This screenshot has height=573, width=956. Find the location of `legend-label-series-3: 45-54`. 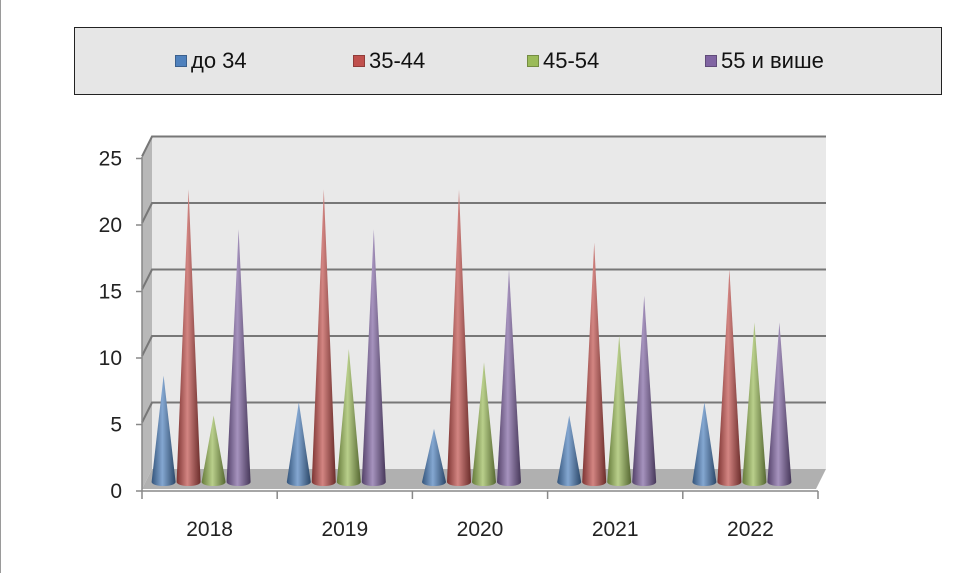

legend-label-series-3: 45-54 is located at coordinates (571, 60).